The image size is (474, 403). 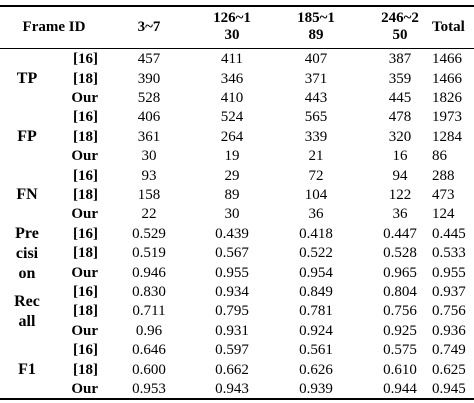 I want to click on header-col-2-line-1: 126~1, so click(x=232, y=18).